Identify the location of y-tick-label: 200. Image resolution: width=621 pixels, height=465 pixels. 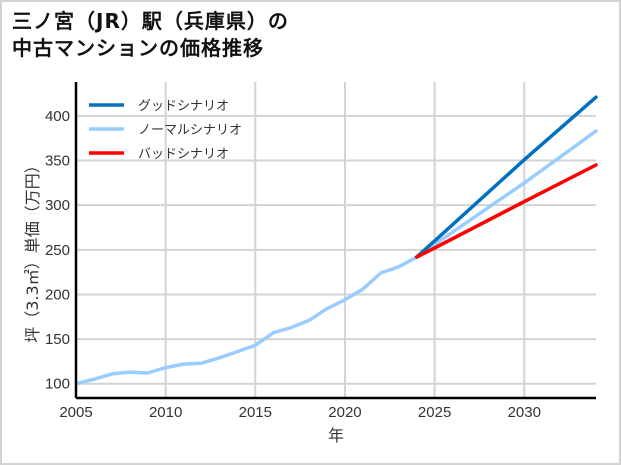
(57, 294).